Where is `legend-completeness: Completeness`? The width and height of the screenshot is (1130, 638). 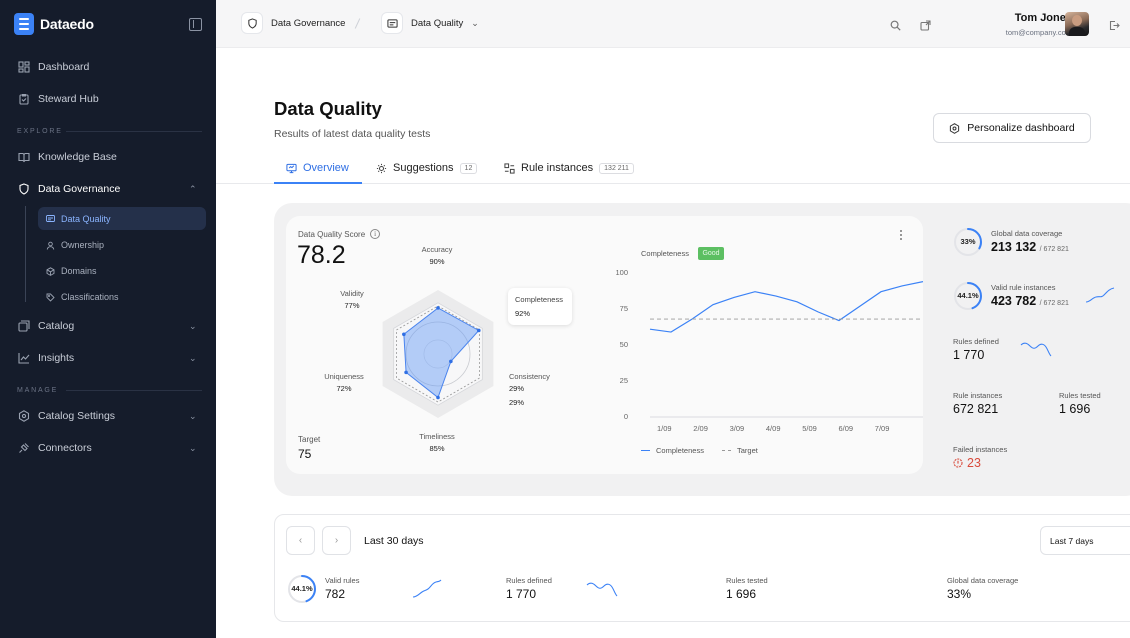
legend-completeness: Completeness is located at coordinates (672, 450).